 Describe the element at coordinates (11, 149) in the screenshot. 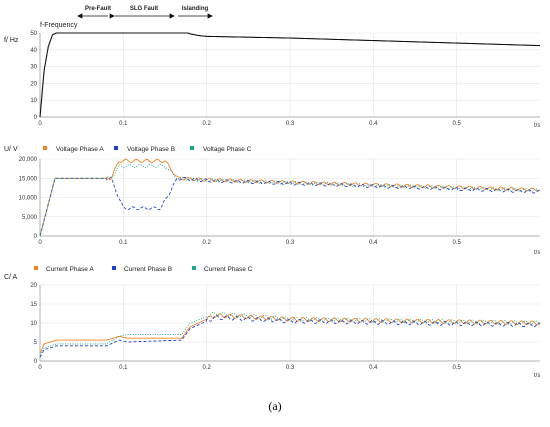

I see `voltage-y-axis-label: U/ V` at that location.